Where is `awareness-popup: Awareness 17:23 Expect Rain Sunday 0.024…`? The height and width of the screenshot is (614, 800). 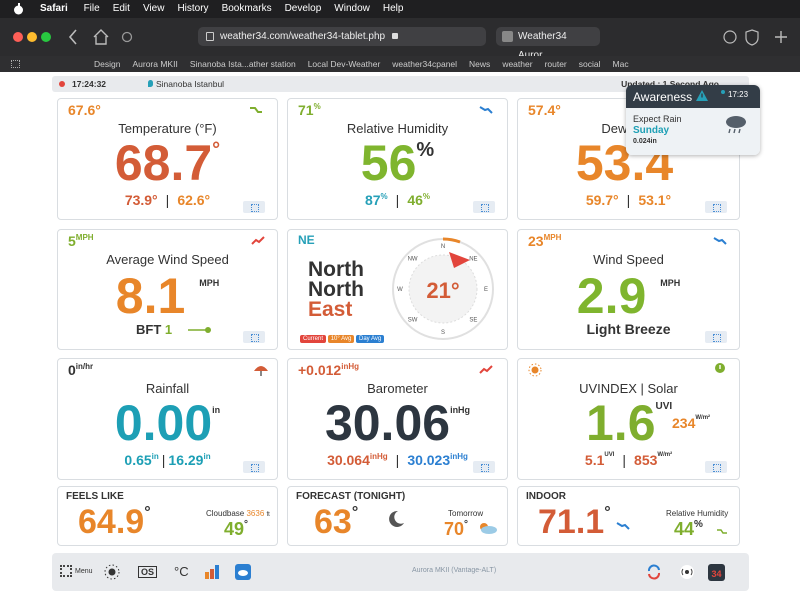 awareness-popup: Awareness 17:23 Expect Rain Sunday 0.024… is located at coordinates (693, 120).